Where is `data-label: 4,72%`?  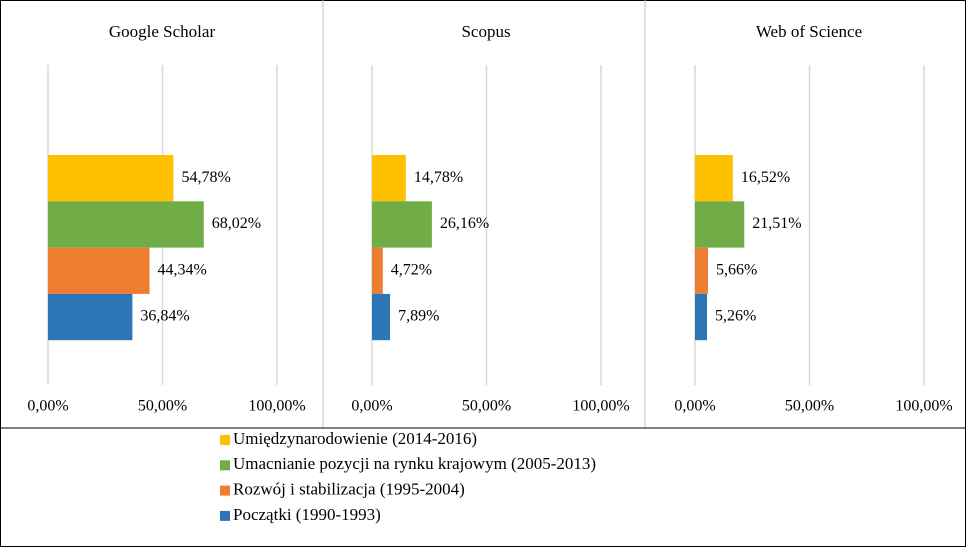 data-label: 4,72% is located at coordinates (411, 269).